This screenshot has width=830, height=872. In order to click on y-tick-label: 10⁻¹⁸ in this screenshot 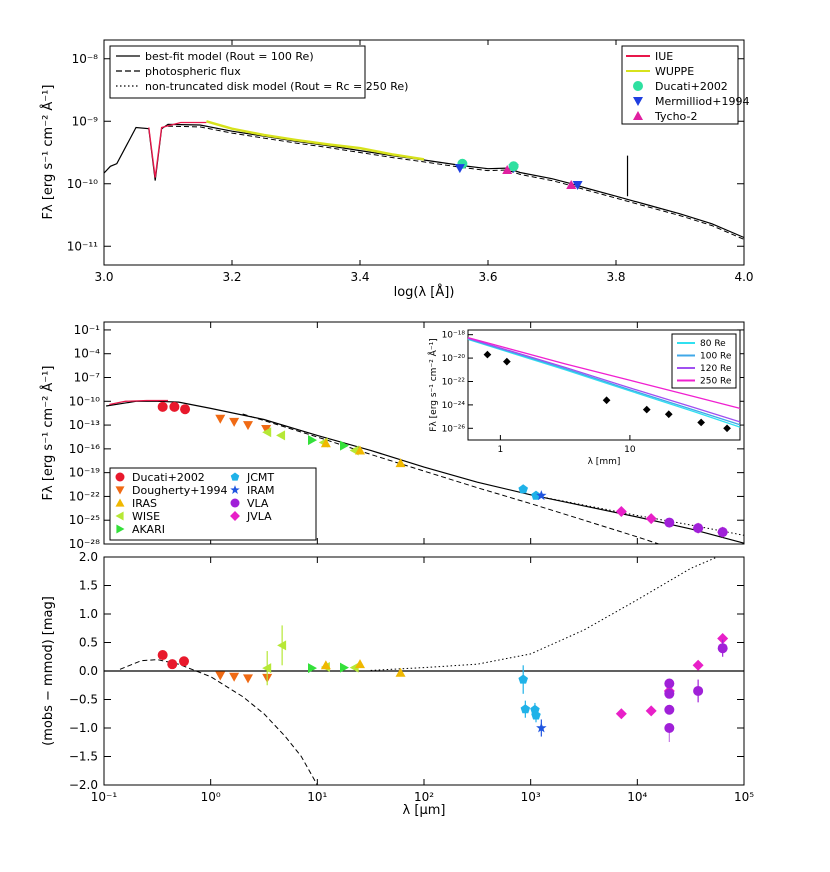, I will do `click(454, 336)`.